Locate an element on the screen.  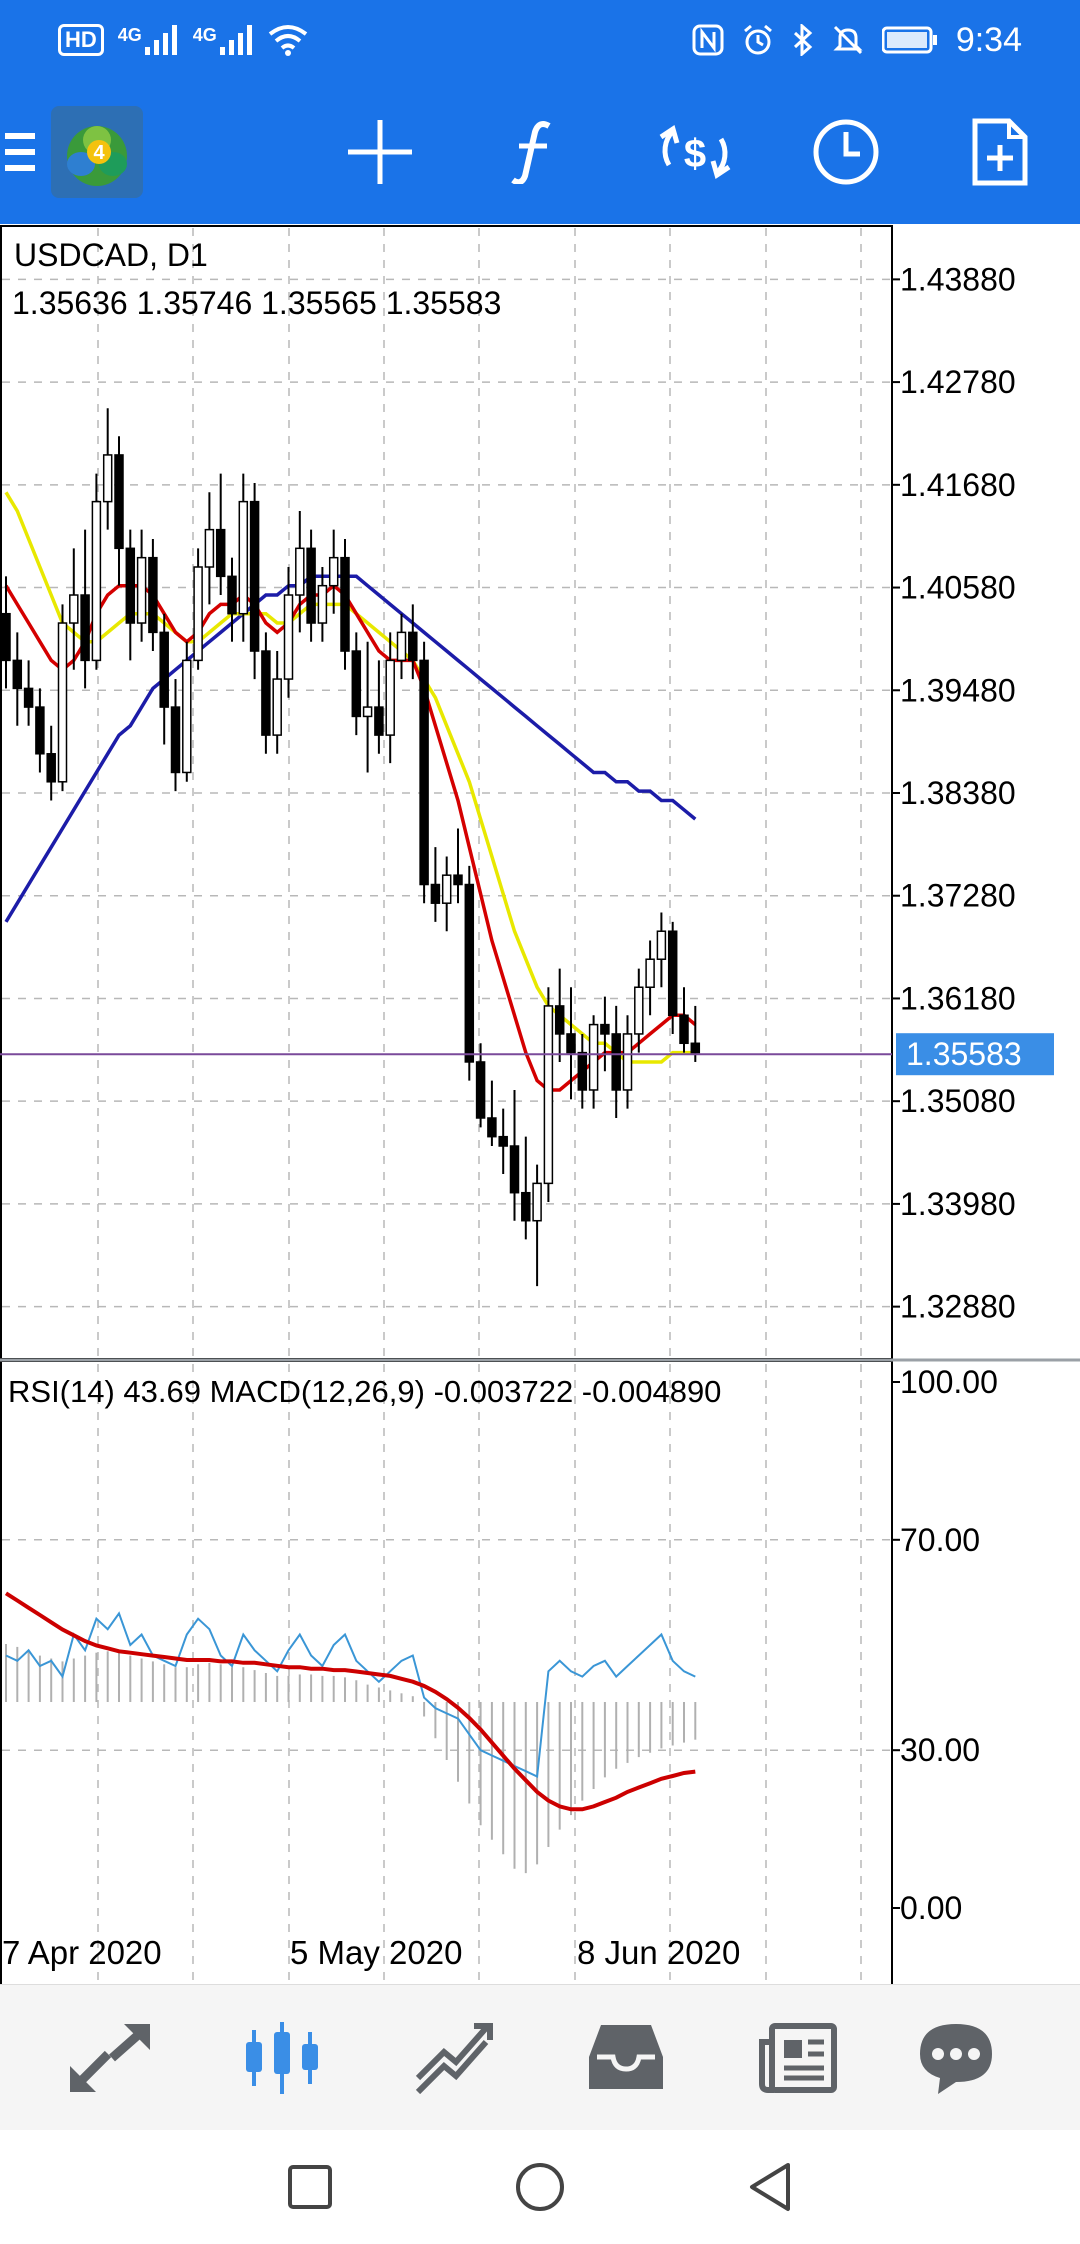
nav-trade is located at coordinates (454, 2058).